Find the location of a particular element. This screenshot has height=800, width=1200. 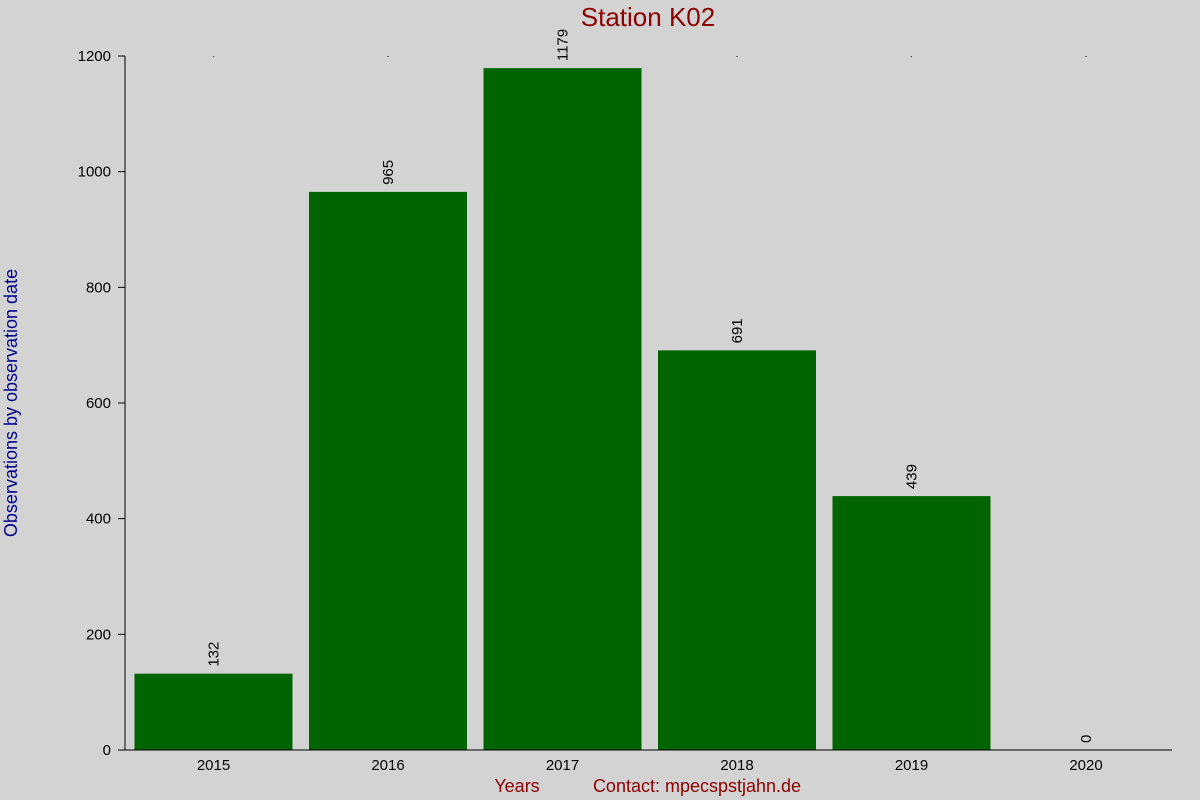

y-axis-label: Observations by observation date is located at coordinates (11, 403).